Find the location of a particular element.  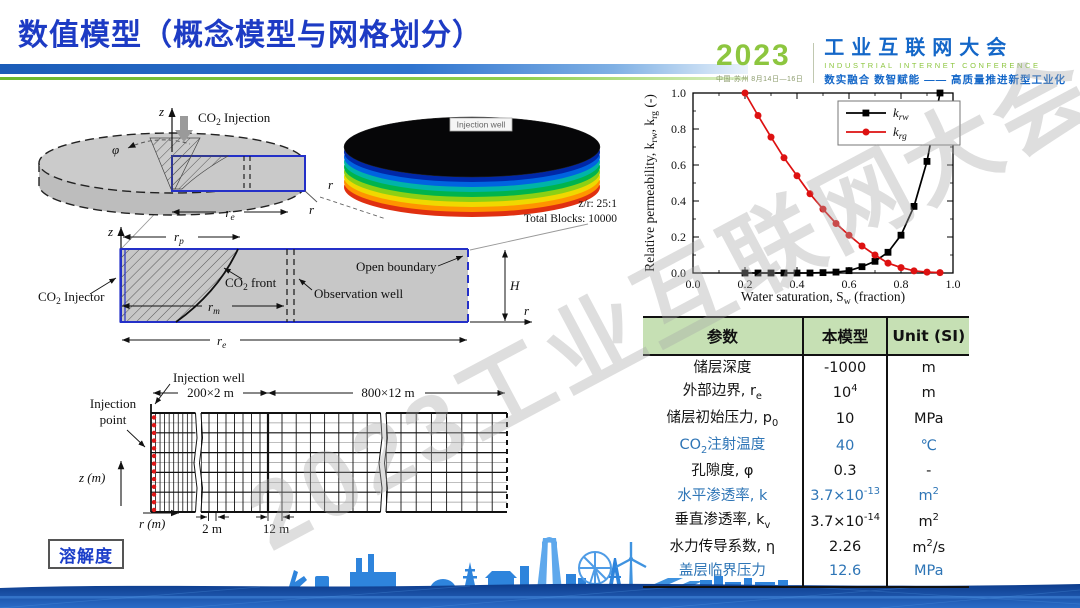

open-boundary-label: Open boundary is located at coordinates (396, 266).